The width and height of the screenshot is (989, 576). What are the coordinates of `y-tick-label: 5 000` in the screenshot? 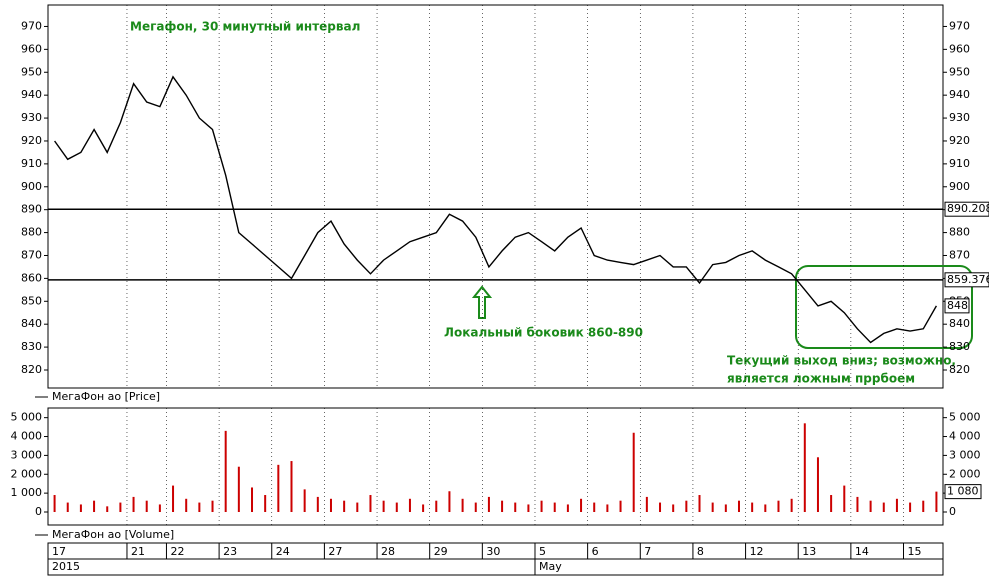 It's located at (27, 417).